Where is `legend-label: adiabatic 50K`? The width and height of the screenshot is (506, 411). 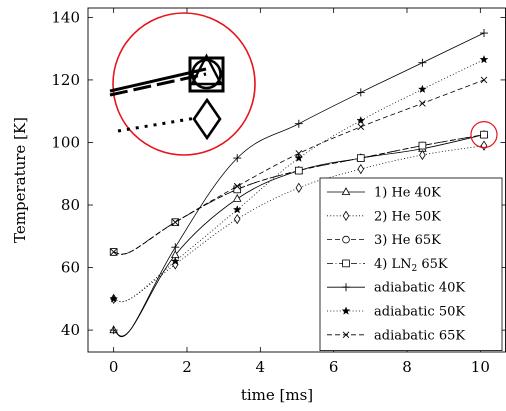 legend-label: adiabatic 50K is located at coordinates (419, 312).